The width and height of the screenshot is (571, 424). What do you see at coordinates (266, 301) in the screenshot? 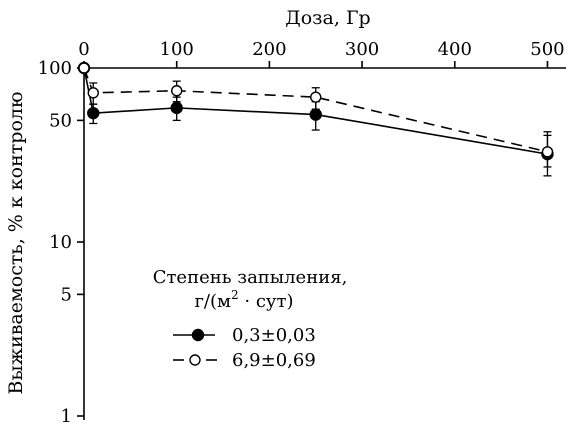
I see `legend-unit-suffix: · сут)` at bounding box center [266, 301].